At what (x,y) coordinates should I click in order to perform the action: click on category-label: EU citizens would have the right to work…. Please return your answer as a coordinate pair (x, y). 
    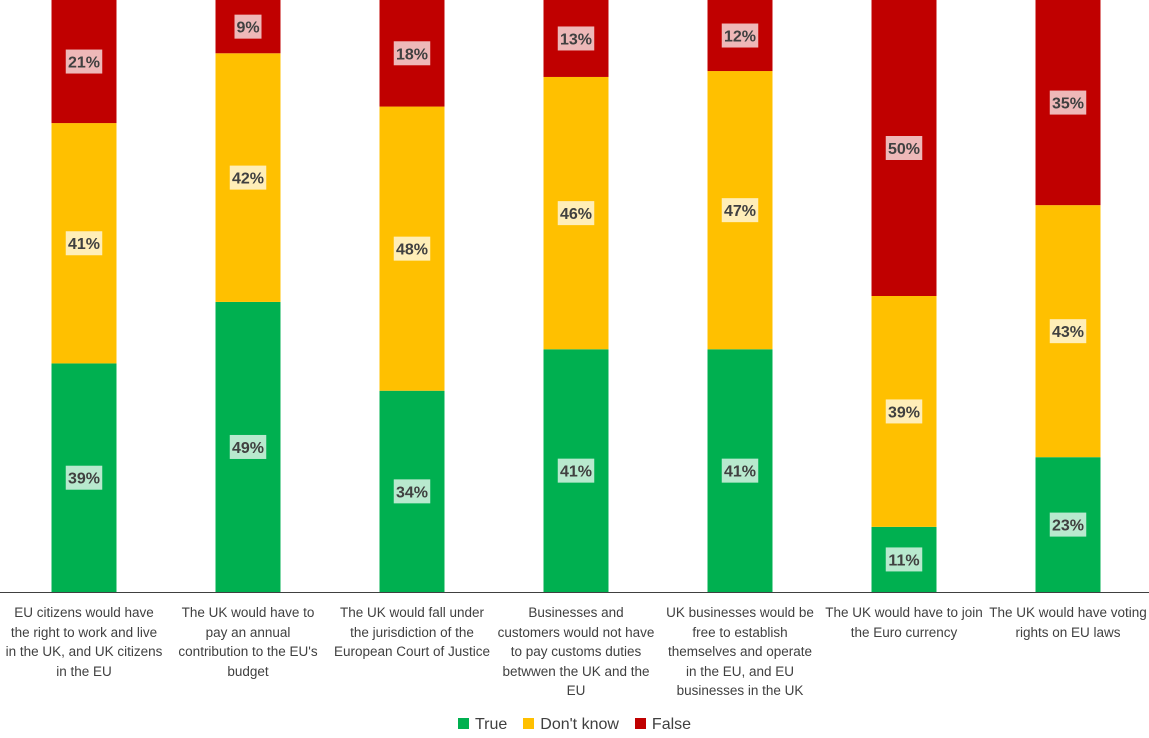
    Looking at the image, I should click on (84, 642).